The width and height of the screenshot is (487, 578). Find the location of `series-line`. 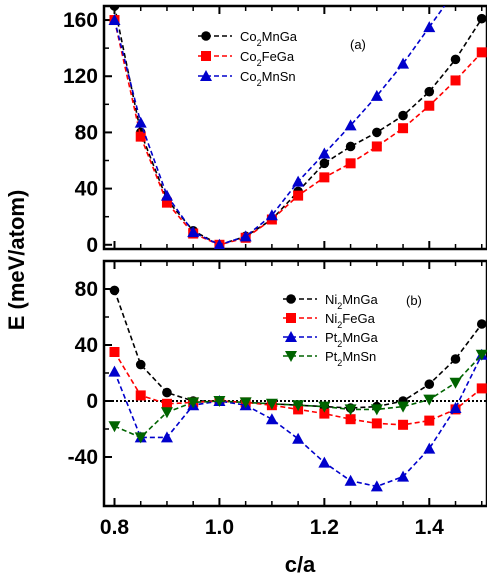

series-line is located at coordinates (298, 396).